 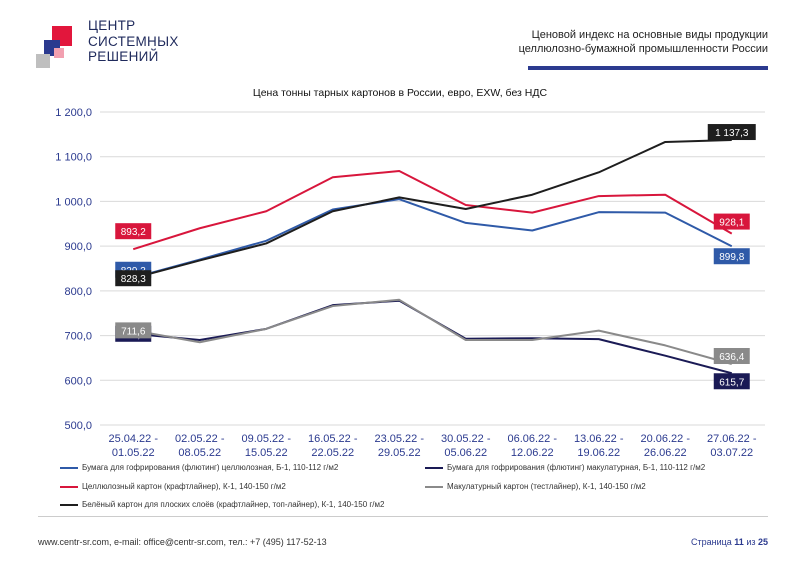 I want to click on x-tick-label: 13.06.22 -, so click(x=599, y=439).